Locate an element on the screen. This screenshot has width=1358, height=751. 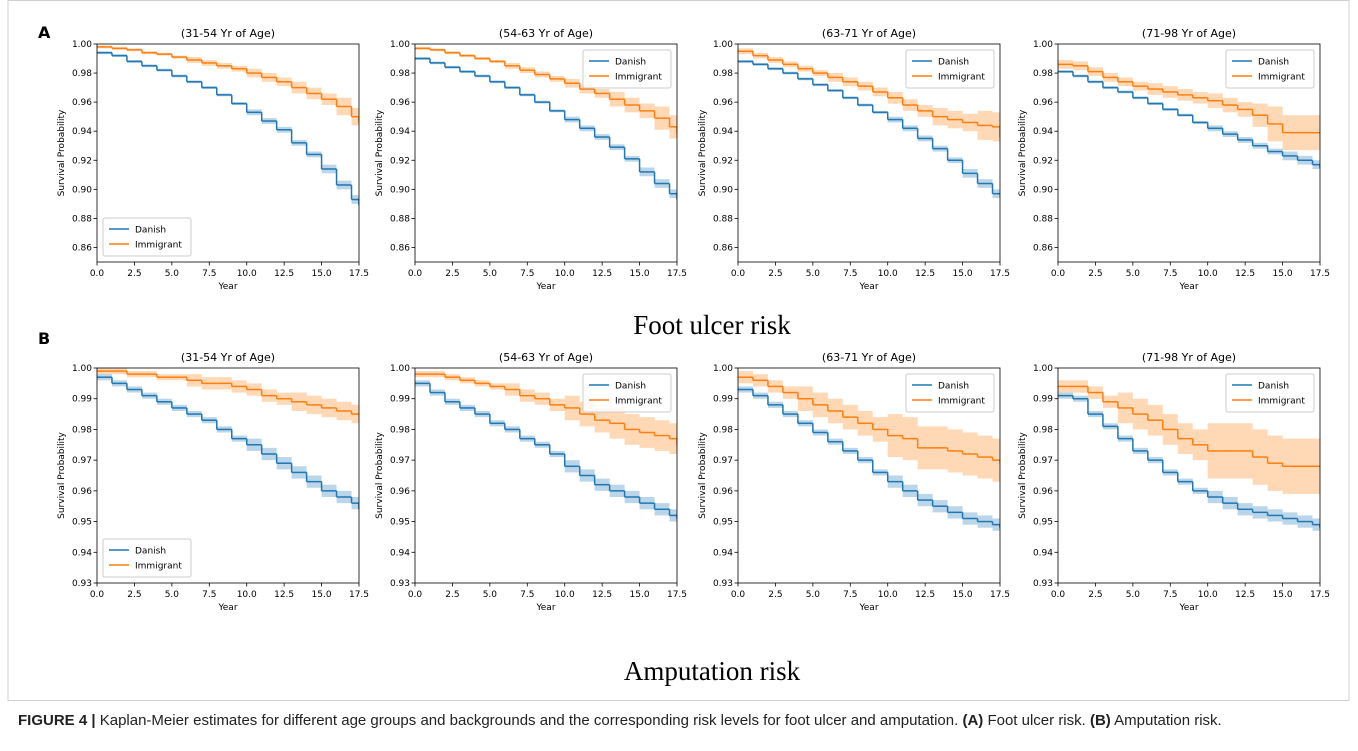
y-tick-label: 0.97 is located at coordinates (82, 461).